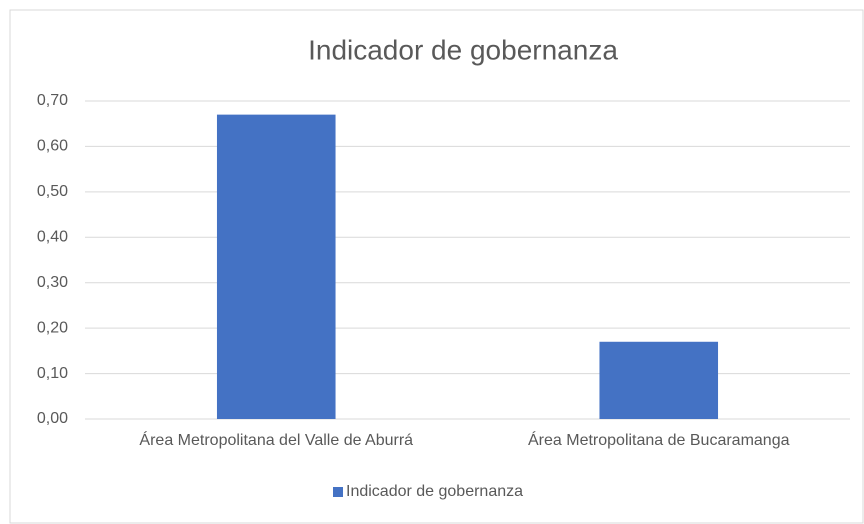  I want to click on y-tick-label: 0,40, so click(52, 237).